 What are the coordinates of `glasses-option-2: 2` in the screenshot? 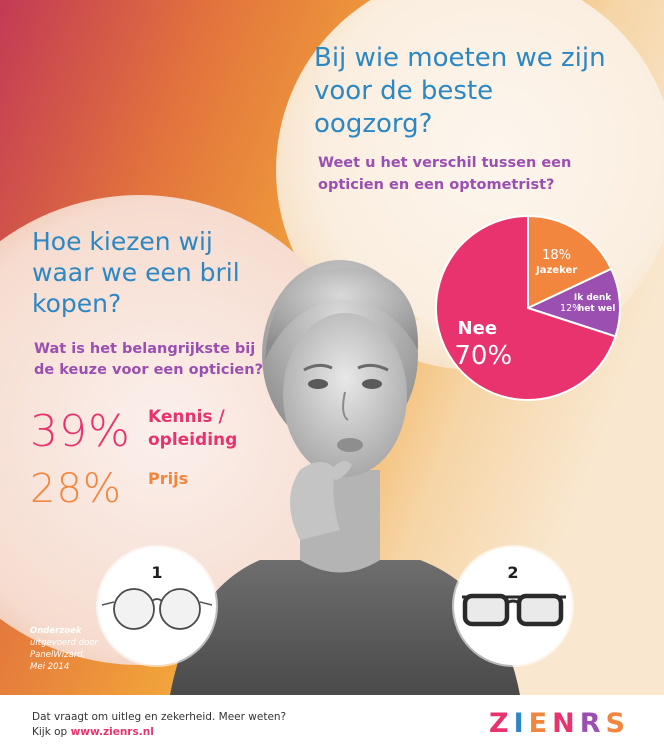 It's located at (513, 606).